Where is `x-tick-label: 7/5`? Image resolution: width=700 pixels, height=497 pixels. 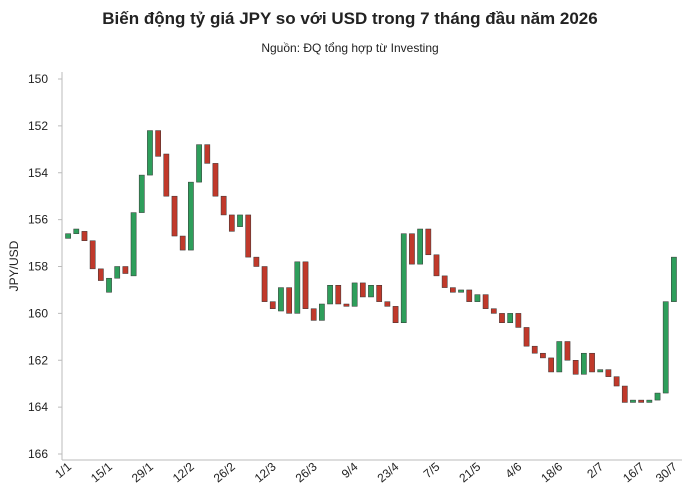
x-tick-label: 7/5 is located at coordinates (432, 470).